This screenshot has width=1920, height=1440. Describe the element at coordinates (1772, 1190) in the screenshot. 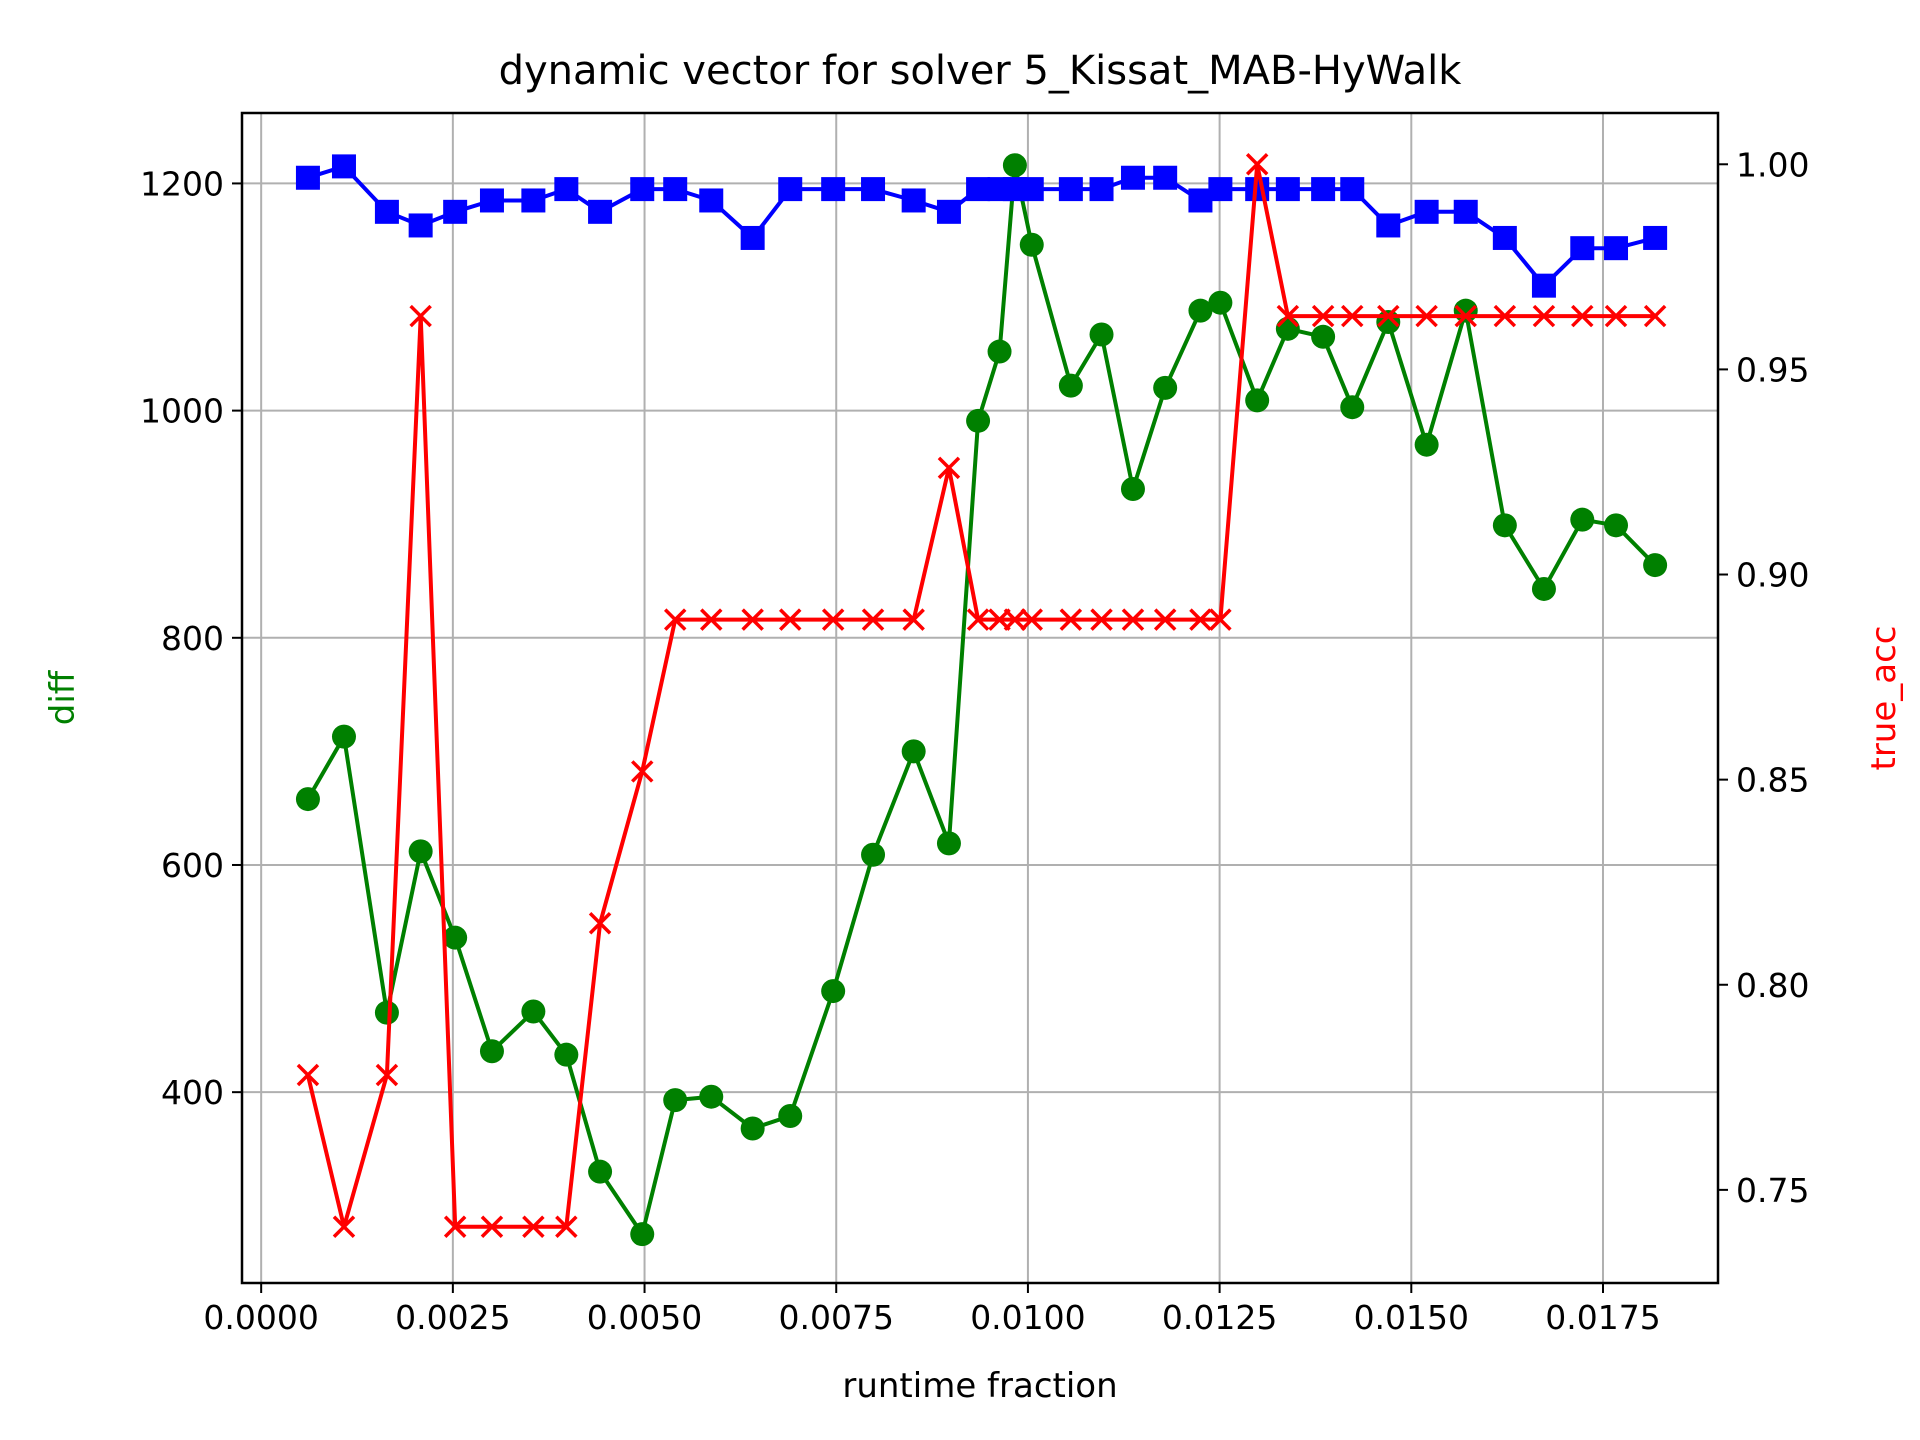

I see `y-right-tick-label: 0.75` at that location.